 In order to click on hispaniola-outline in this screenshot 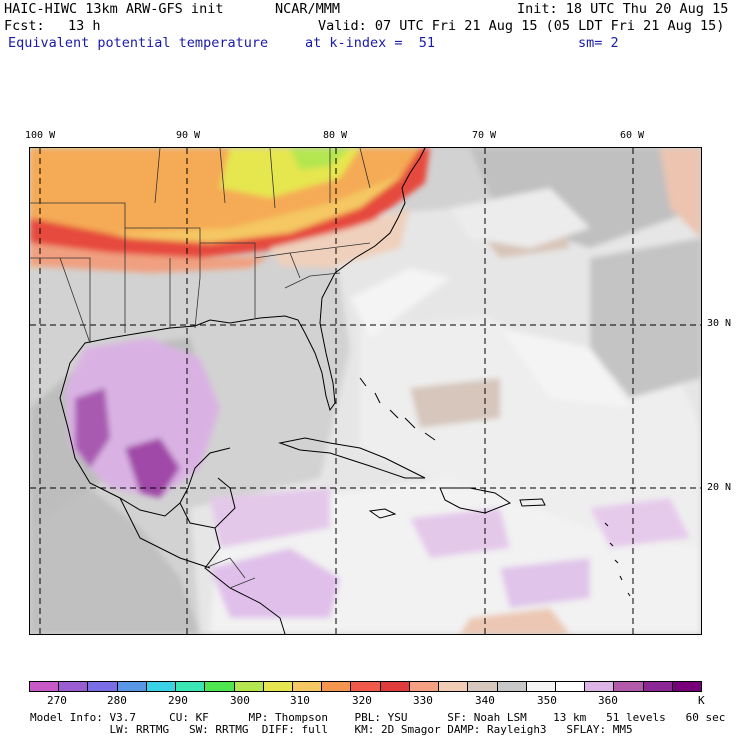, I will do `click(475, 500)`.